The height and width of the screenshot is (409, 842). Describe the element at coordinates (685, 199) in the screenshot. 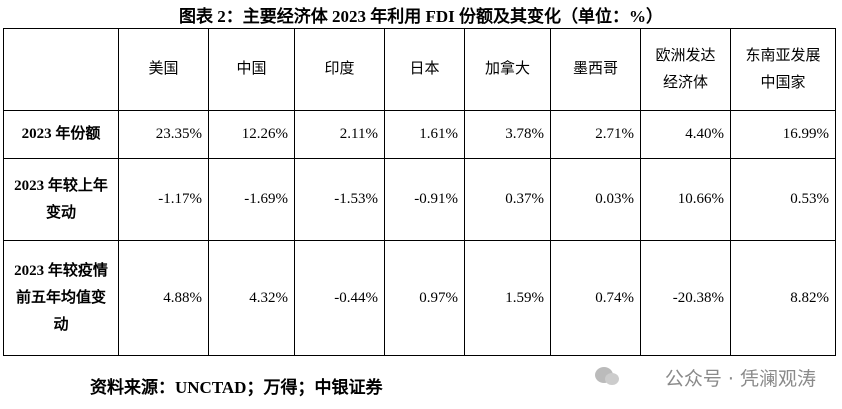

I see `cell: 10.66%` at that location.